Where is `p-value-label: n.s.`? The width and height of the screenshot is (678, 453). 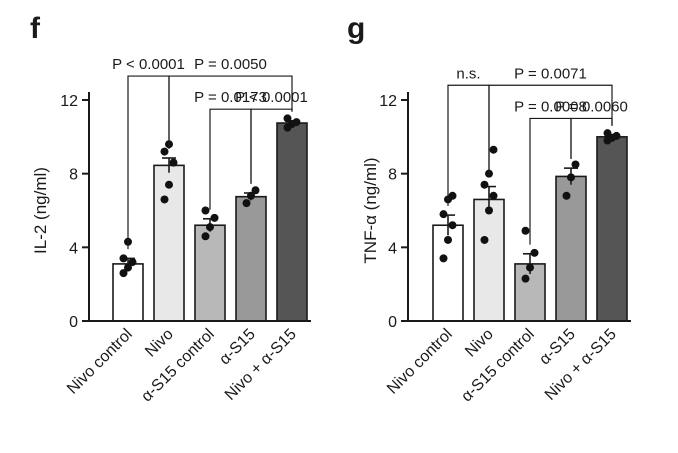
p-value-label: n.s. is located at coordinates (468, 73).